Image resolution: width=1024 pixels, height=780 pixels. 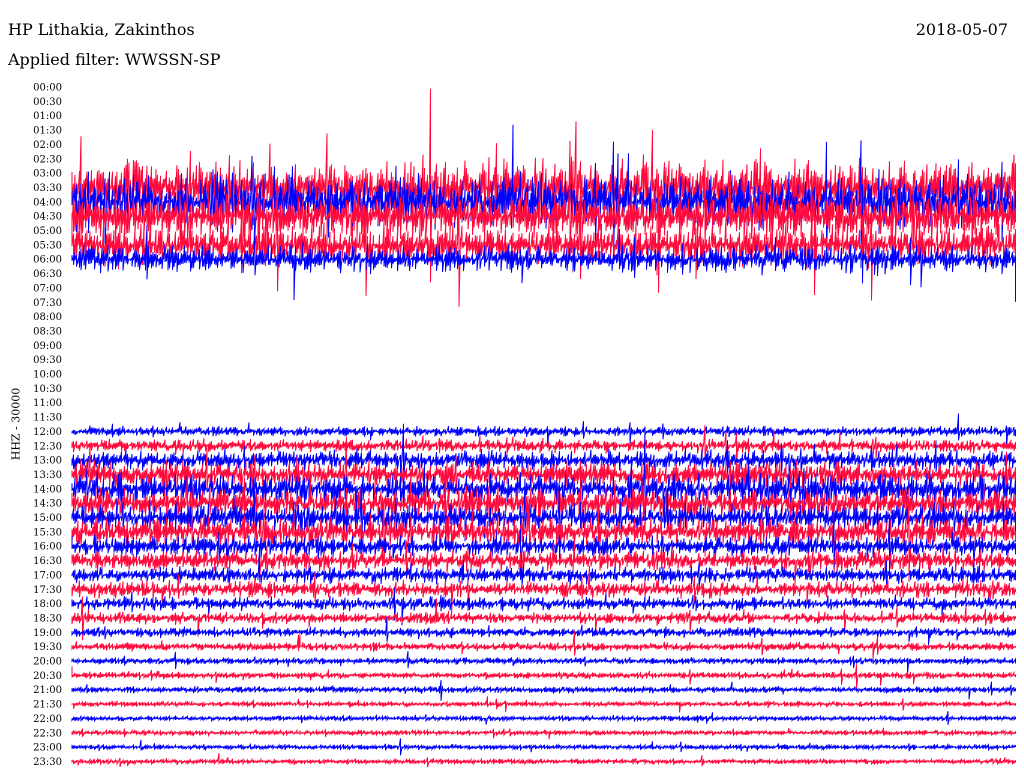 What do you see at coordinates (47, 346) in the screenshot?
I see `row-label-0900: 09:00` at bounding box center [47, 346].